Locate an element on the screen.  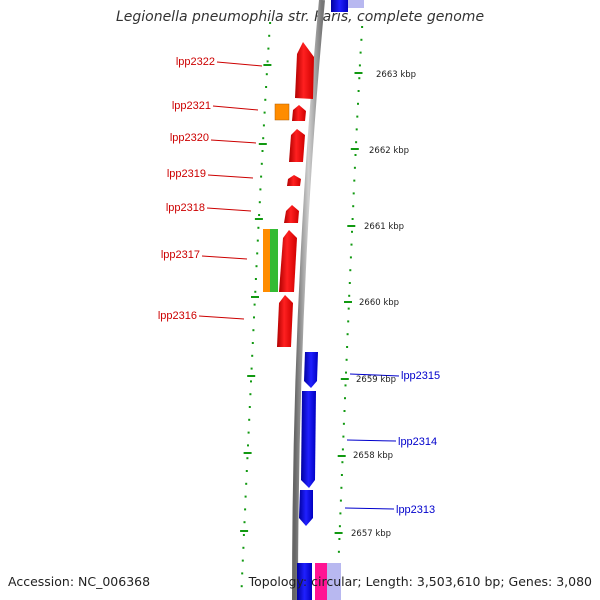
forward-cds-lpp2318 is located at coordinates (291, 214).